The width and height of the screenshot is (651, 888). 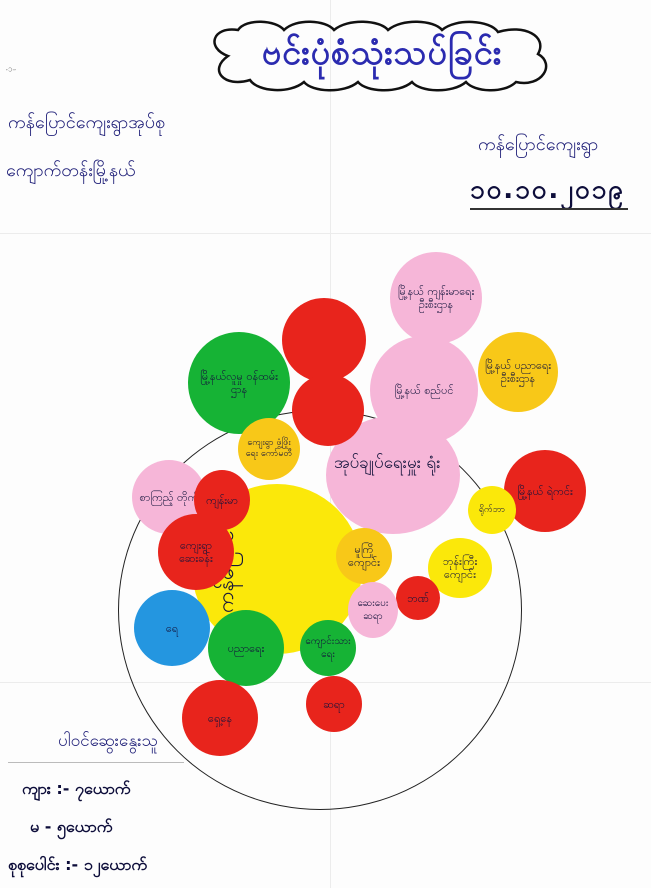 What do you see at coordinates (324, 340) in the screenshot?
I see `red-bubble-top` at bounding box center [324, 340].